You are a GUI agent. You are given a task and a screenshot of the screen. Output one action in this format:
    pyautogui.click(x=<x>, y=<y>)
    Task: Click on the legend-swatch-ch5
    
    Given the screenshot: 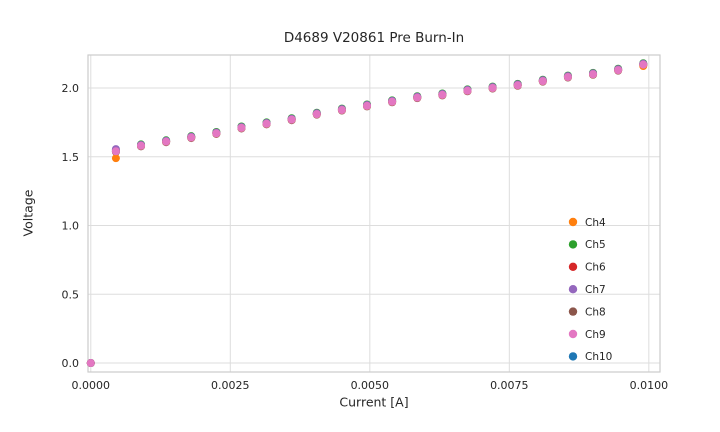 What is the action you would take?
    pyautogui.click(x=573, y=244)
    